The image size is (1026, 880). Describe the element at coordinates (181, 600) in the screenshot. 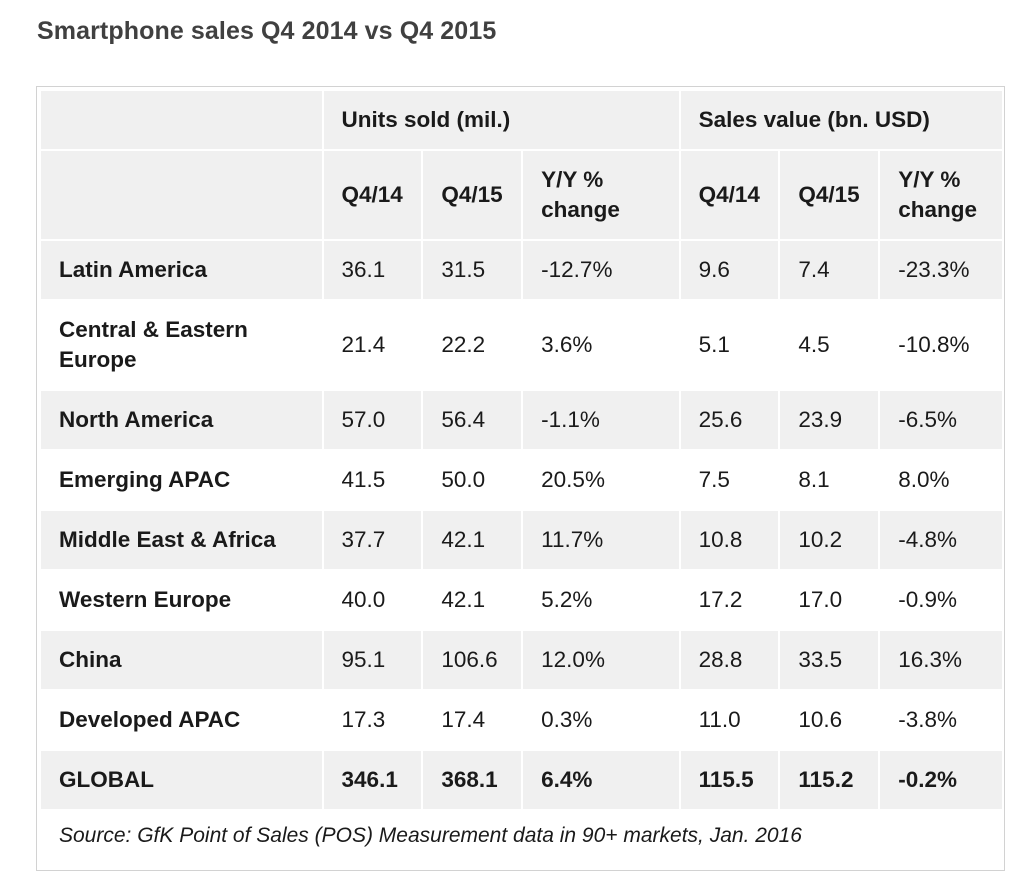

I see `region-label: Western Europe` at that location.